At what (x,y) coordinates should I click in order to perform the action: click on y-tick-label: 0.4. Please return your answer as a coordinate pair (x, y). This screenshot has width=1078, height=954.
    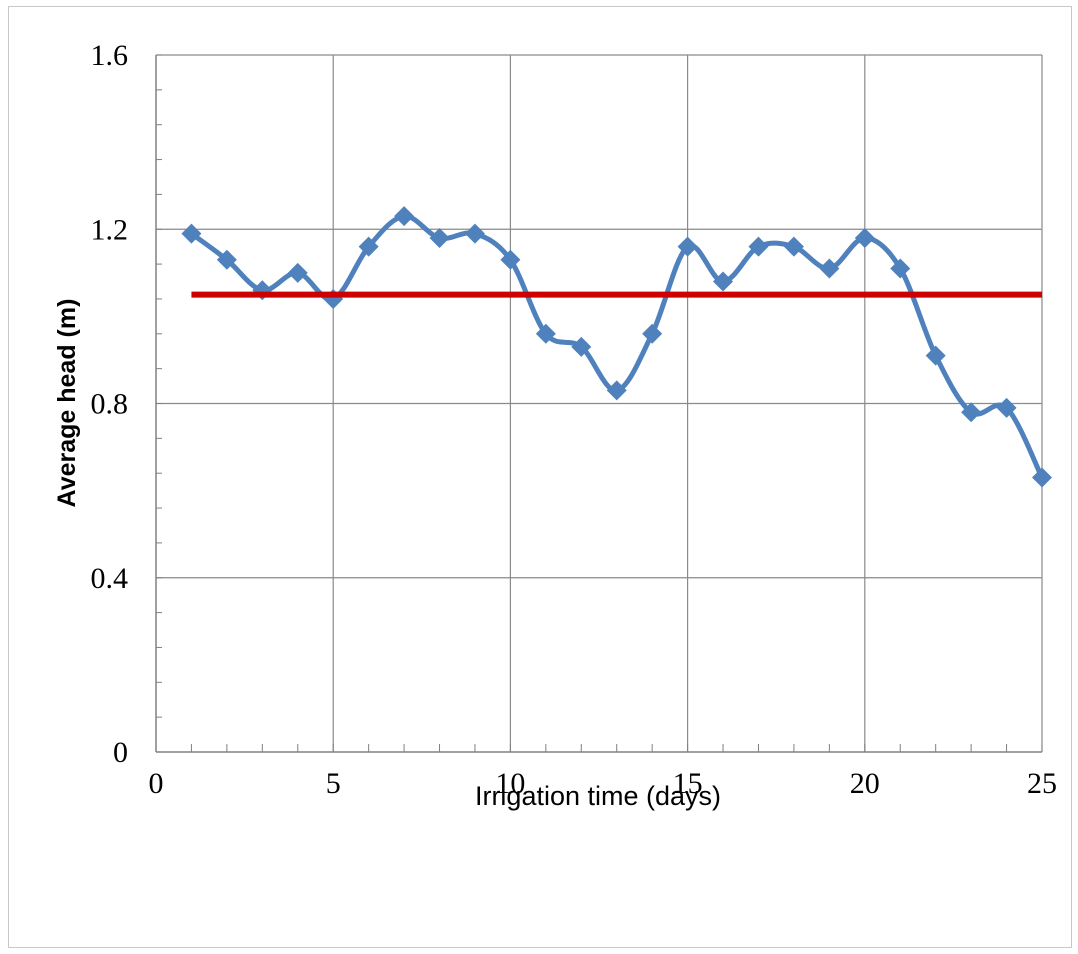
    Looking at the image, I should click on (110, 578).